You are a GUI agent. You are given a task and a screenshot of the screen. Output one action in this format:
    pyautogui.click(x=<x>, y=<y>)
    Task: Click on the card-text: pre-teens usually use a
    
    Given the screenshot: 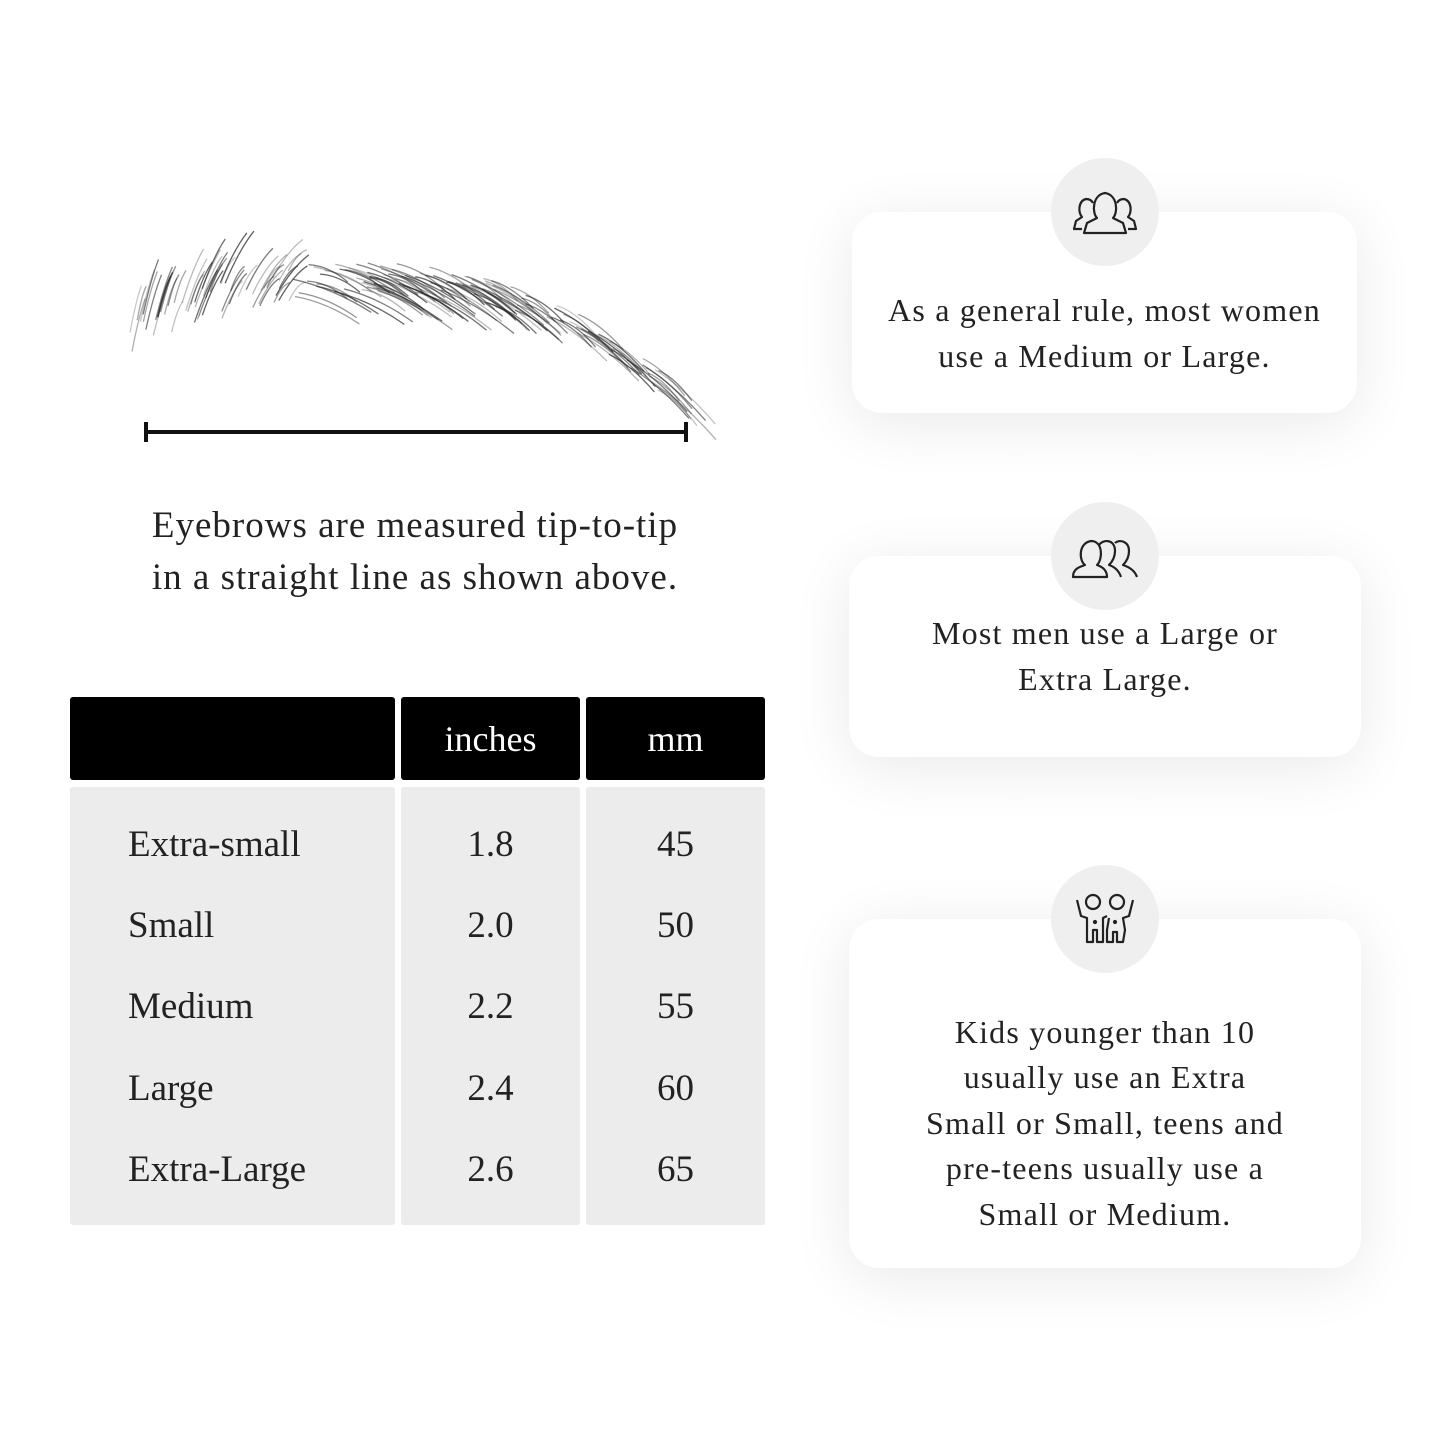 What is the action you would take?
    pyautogui.click(x=1105, y=1168)
    